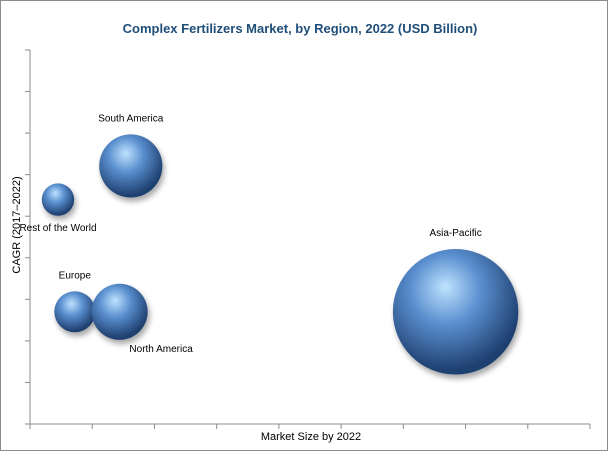 This screenshot has width=608, height=451. What do you see at coordinates (161, 349) in the screenshot?
I see `bubble-label: North America` at bounding box center [161, 349].